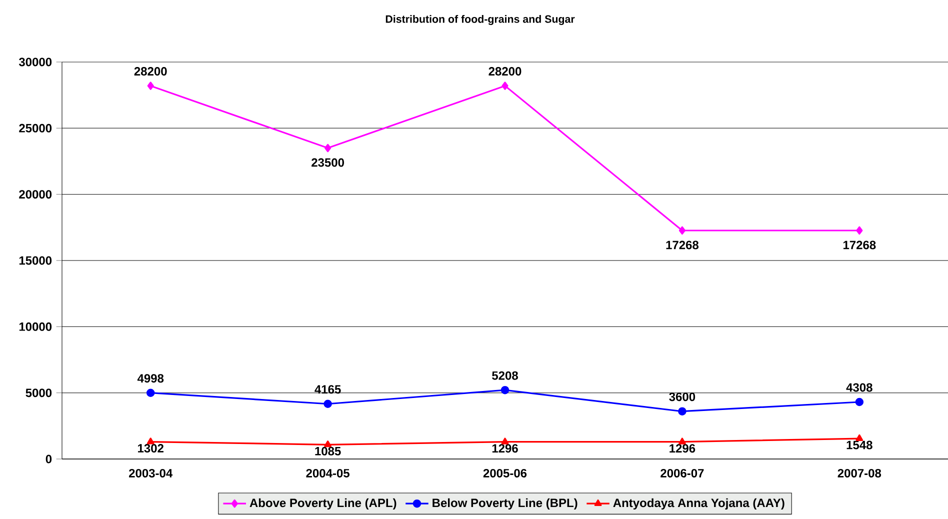 Image resolution: width=948 pixels, height=519 pixels. What do you see at coordinates (328, 473) in the screenshot?
I see `x-tick-label: 2004-05` at bounding box center [328, 473].